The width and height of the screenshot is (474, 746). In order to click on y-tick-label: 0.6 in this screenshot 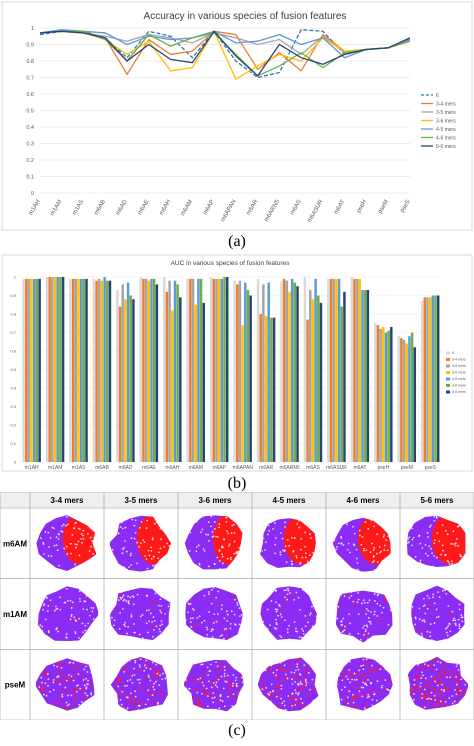, I will do `click(30, 95)`.